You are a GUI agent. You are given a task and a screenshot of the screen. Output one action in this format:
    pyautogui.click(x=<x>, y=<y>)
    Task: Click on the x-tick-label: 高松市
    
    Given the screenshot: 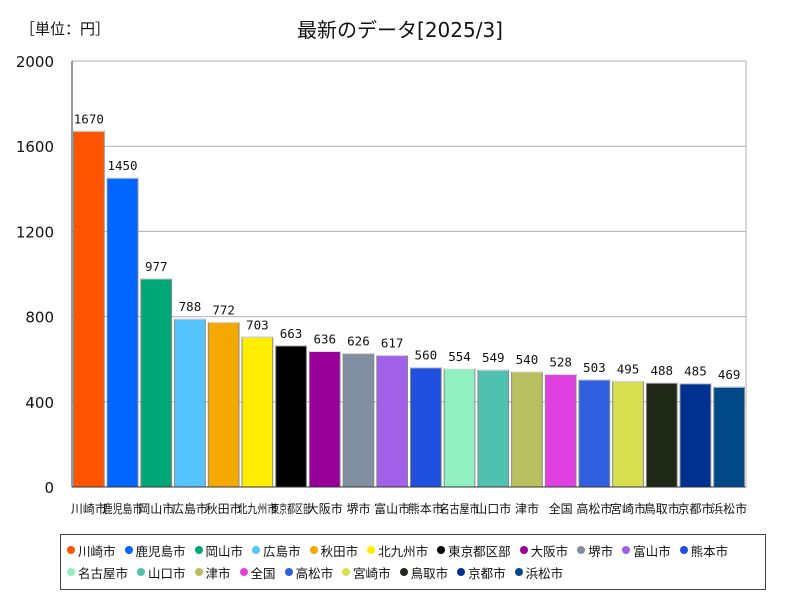 What is the action you would take?
    pyautogui.click(x=594, y=508)
    